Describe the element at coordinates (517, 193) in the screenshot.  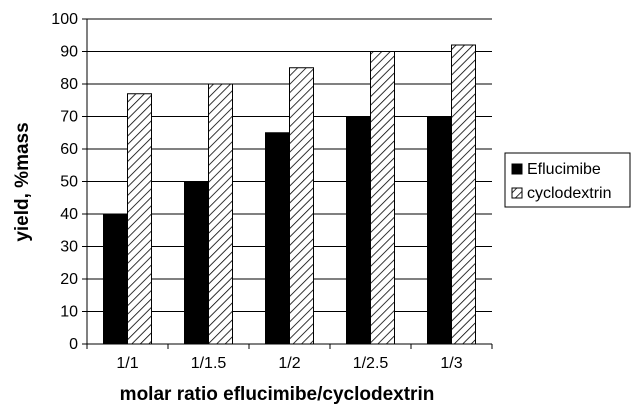
I see `legend-swatch-cyclodextrin` at that location.